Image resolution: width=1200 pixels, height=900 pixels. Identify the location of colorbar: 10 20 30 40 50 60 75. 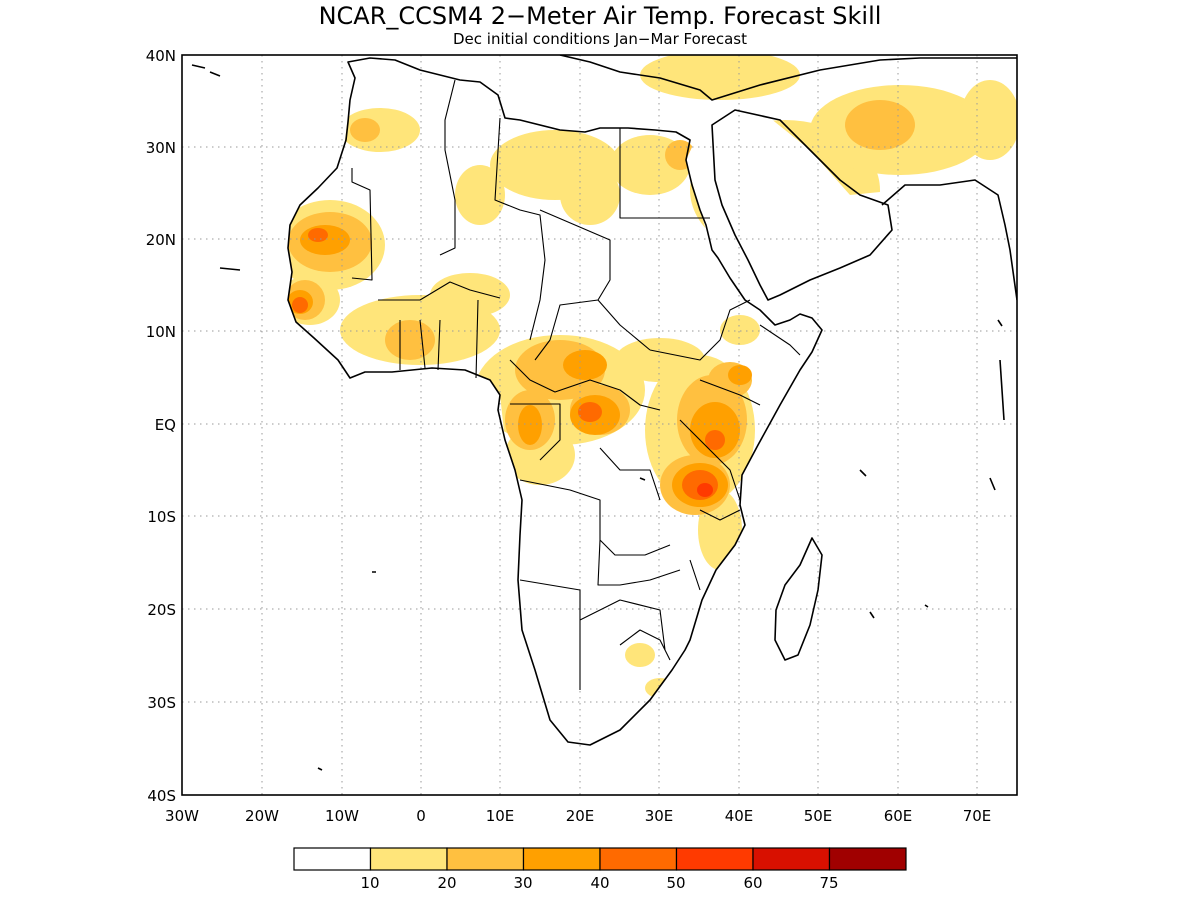
(600, 869).